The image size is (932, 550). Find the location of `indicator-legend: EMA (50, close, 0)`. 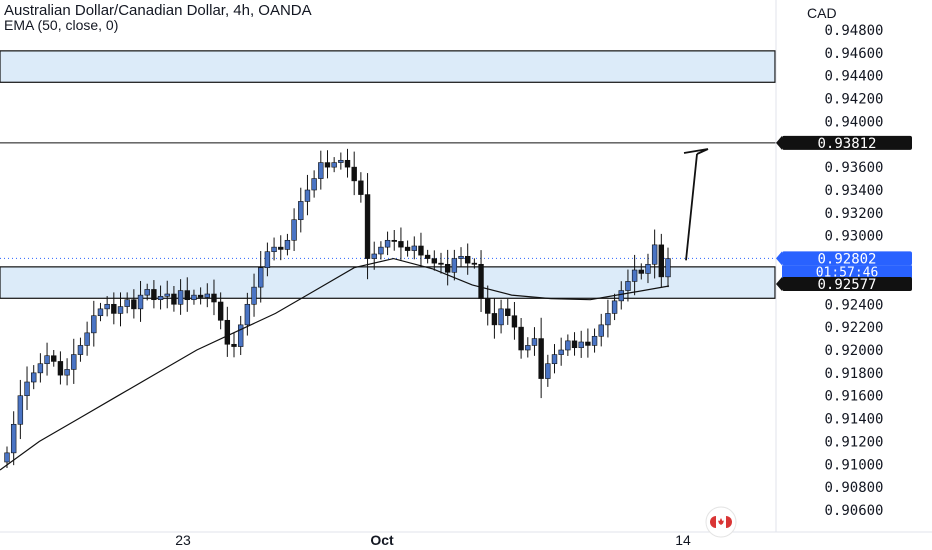

indicator-legend: EMA (50, close, 0) is located at coordinates (61, 25).